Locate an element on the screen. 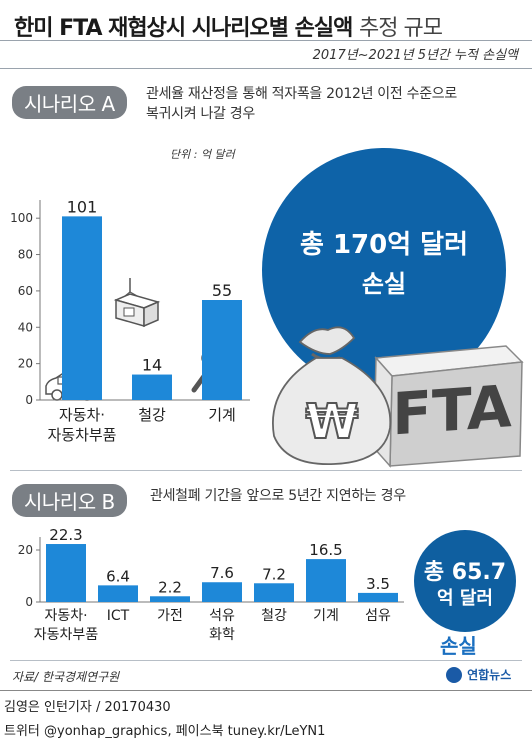 The image size is (532, 744). scenario-b-total-circle: 총 65.7 억 달러 is located at coordinates (465, 581).